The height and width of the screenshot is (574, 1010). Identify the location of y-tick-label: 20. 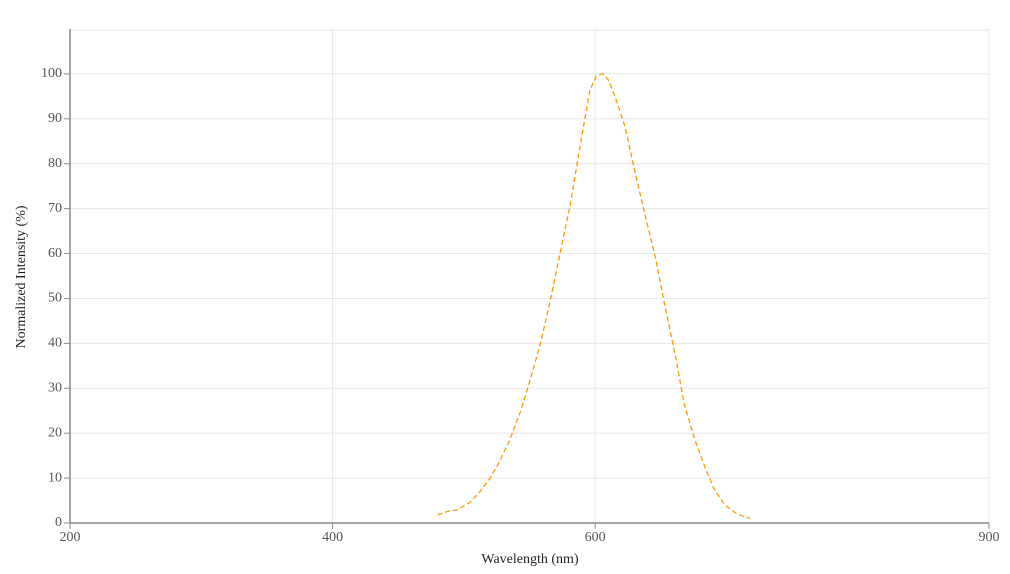
(55, 432).